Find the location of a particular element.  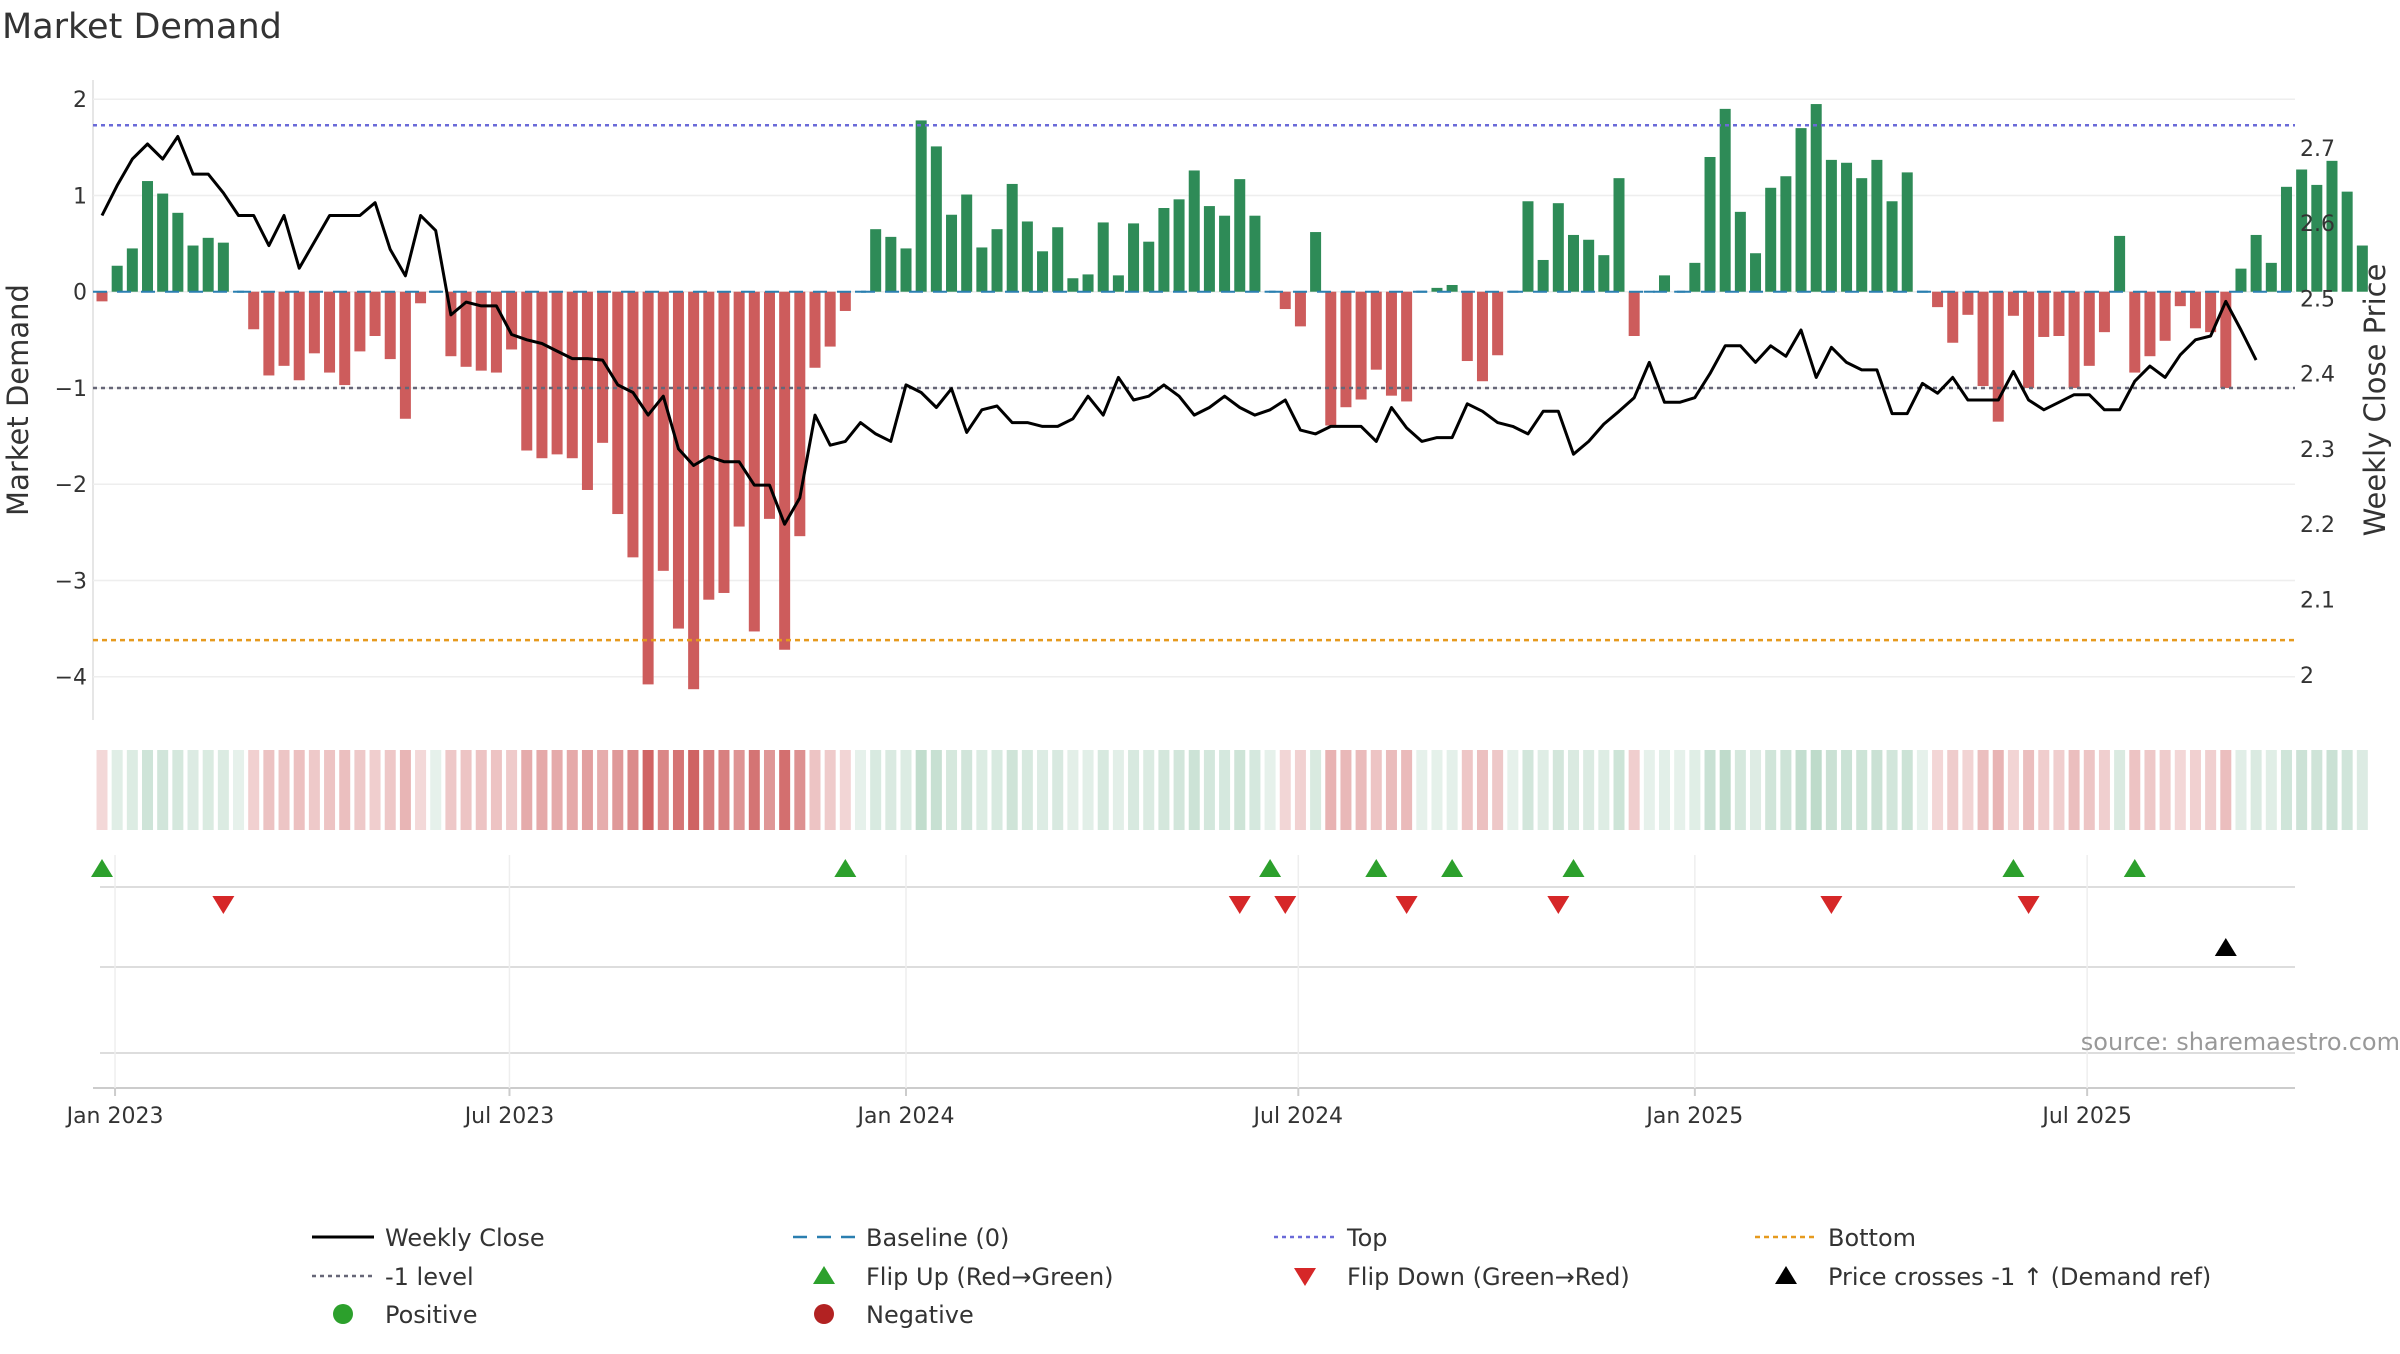

source-note: source: sharemaestro.com is located at coordinates (2240, 1042).